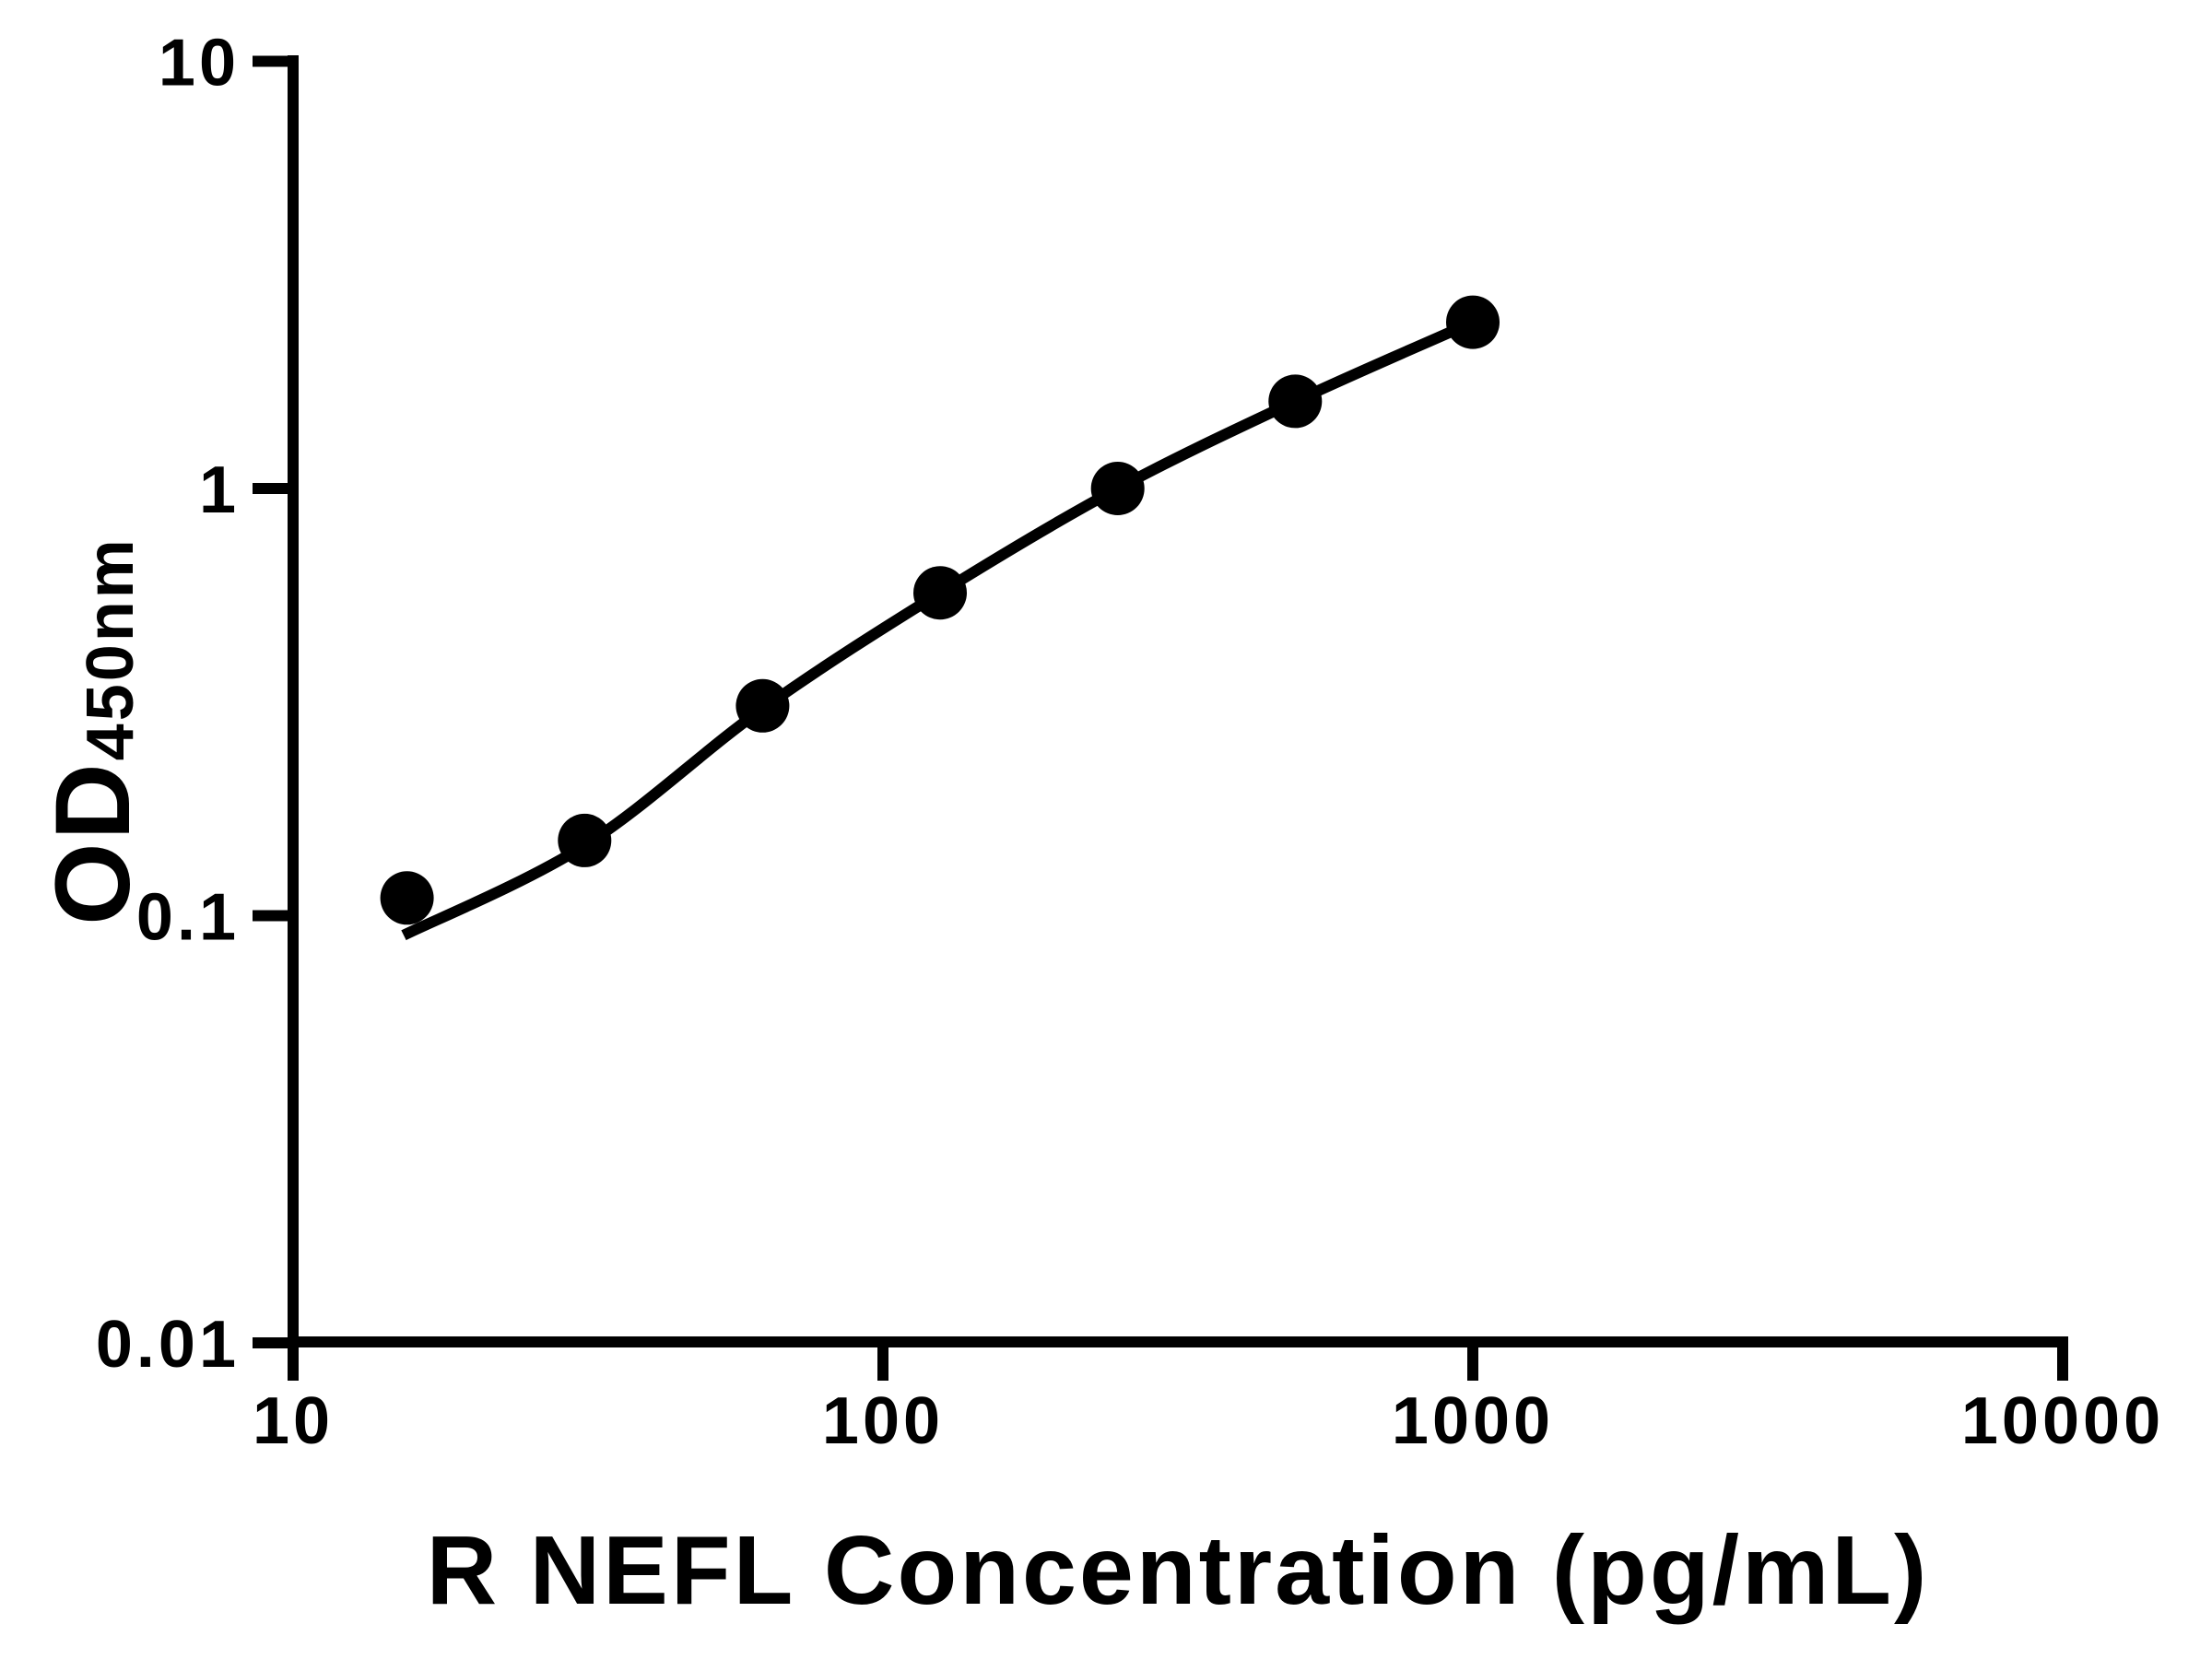 This screenshot has height=1659, width=2212. Describe the element at coordinates (168, 1345) in the screenshot. I see `y-tick-label: 0.01` at that location.